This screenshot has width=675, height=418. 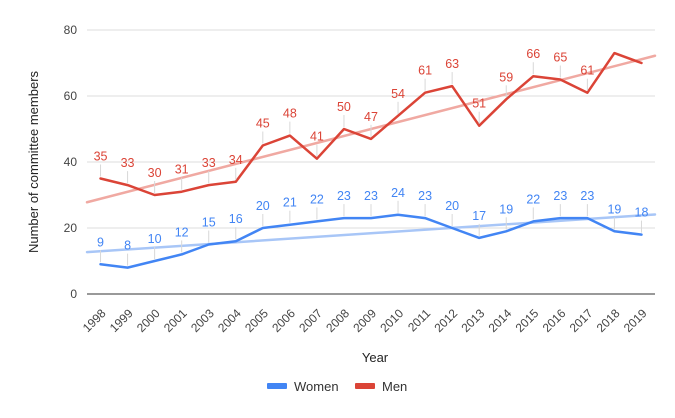 I want to click on y-tick-label: 0, so click(x=73, y=294).